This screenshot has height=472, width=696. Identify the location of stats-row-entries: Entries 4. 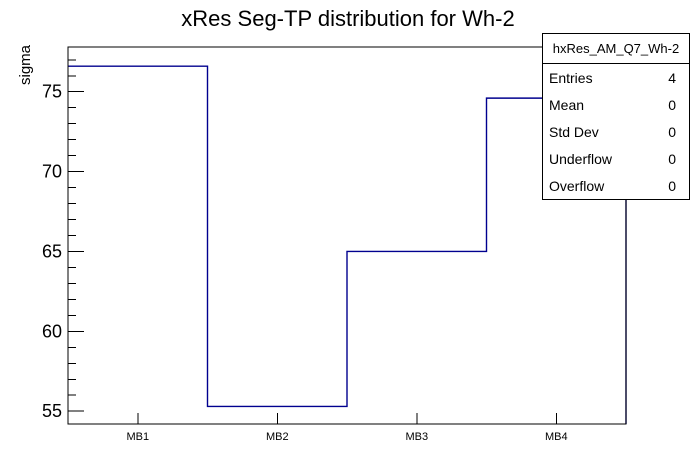
(616, 77).